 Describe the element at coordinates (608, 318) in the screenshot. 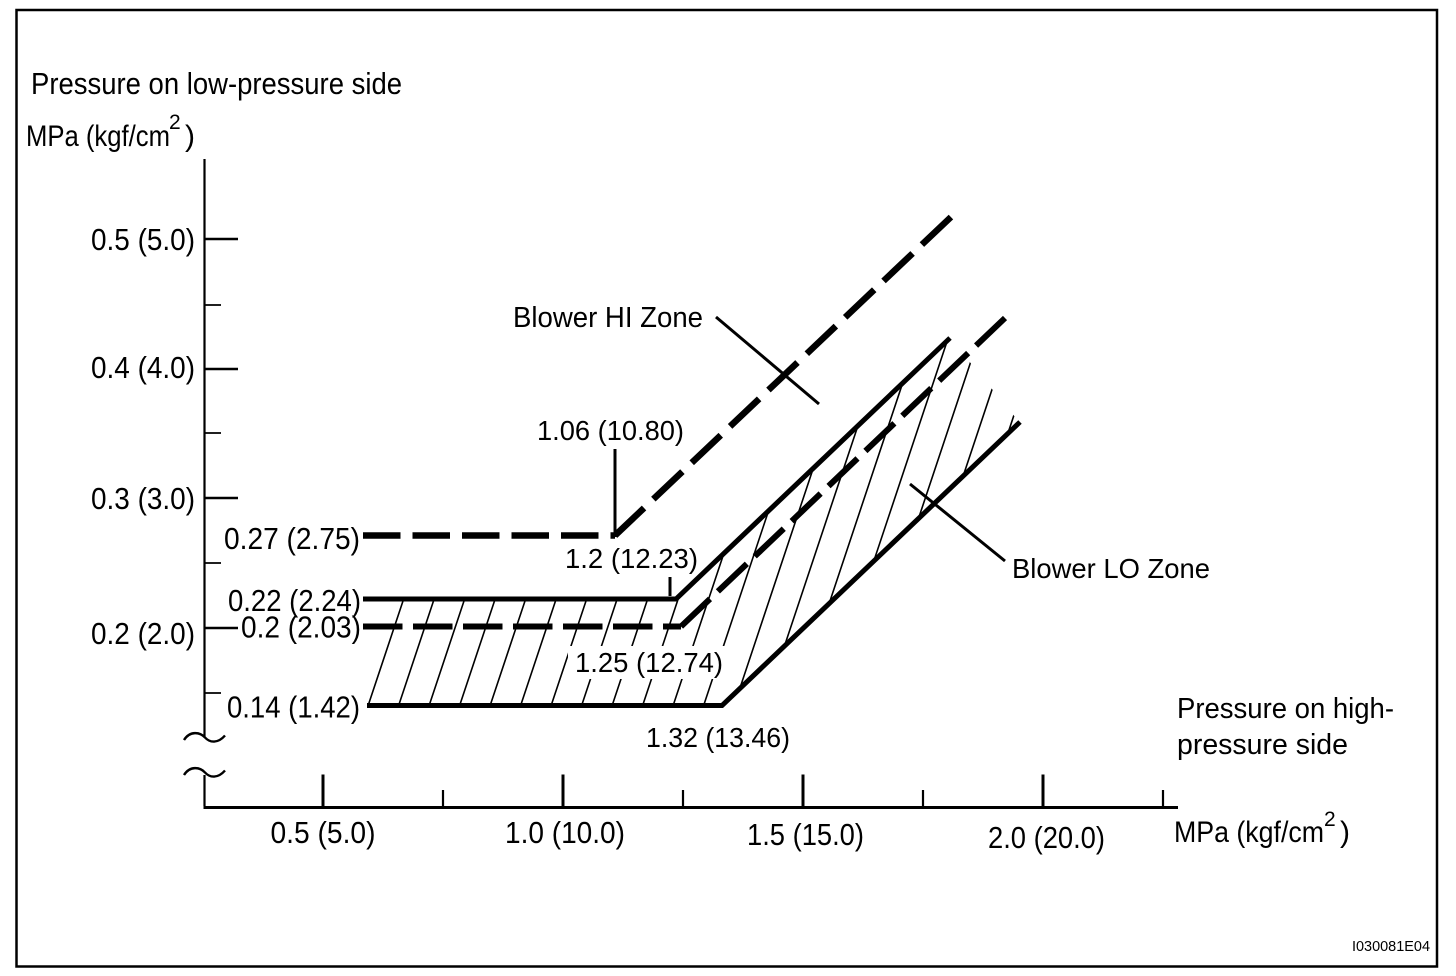

I see `svg-text: Blower HI Zone` at that location.